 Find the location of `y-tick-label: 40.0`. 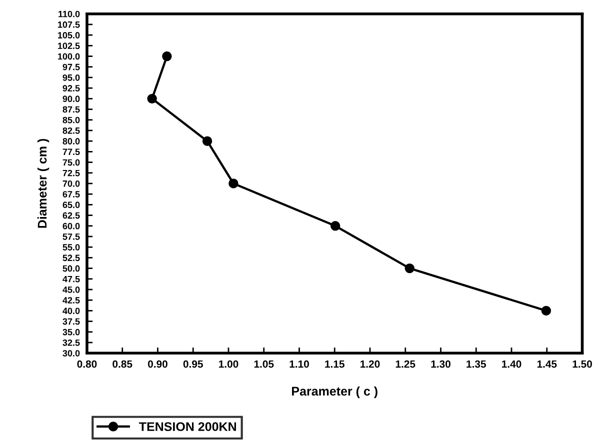

y-tick-label: 40.0 is located at coordinates (71, 311).